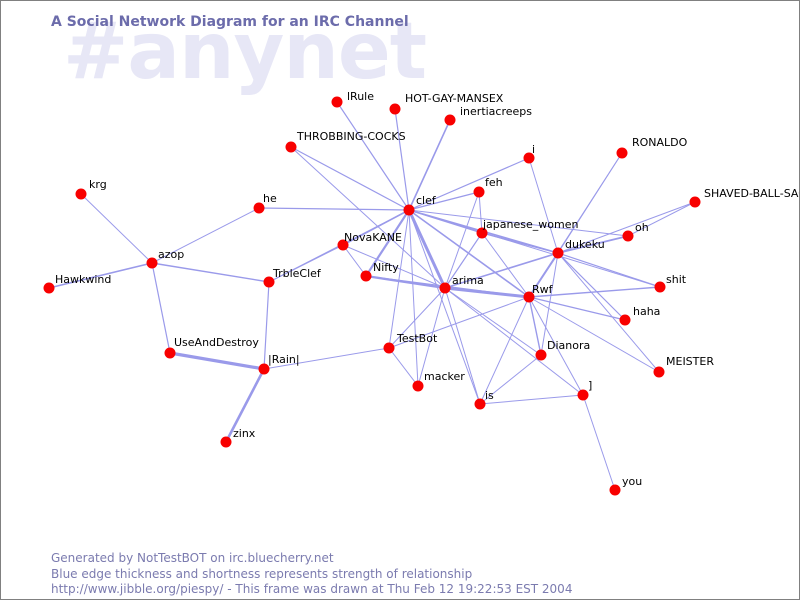  What do you see at coordinates (468, 280) in the screenshot?
I see `graph-node-label: arima` at bounding box center [468, 280].